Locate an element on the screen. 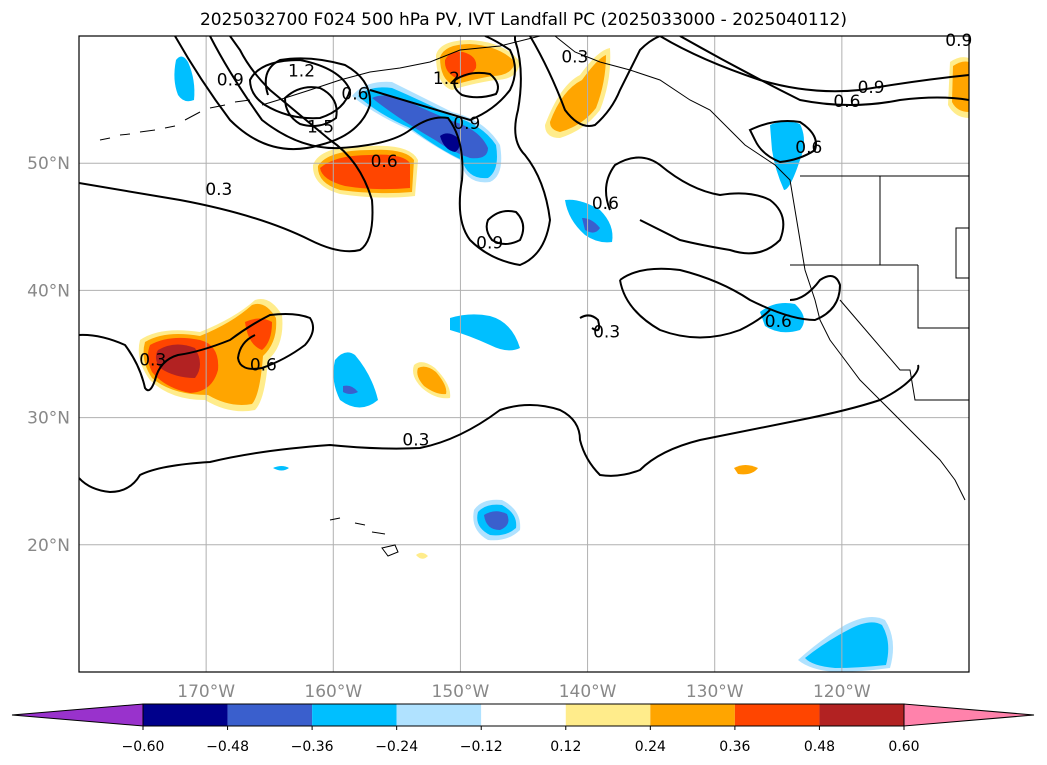  colorbar-tick-label: 0.24 is located at coordinates (650, 747).